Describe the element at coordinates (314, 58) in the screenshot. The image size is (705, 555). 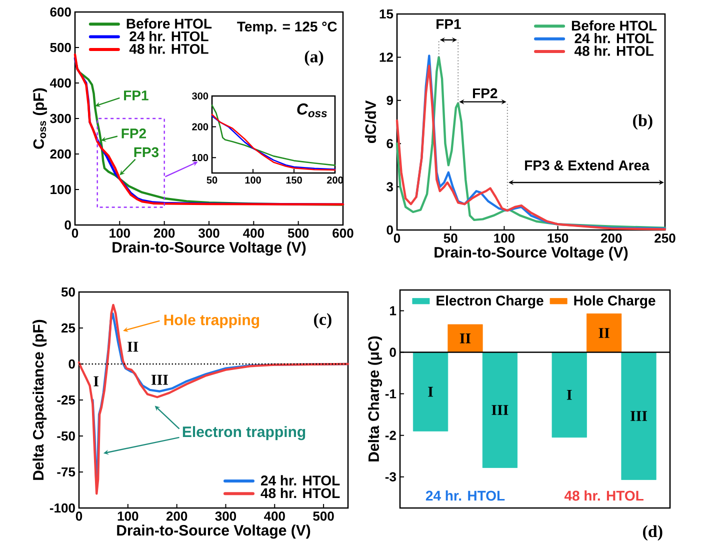
I see `annotation: (a)` at that location.